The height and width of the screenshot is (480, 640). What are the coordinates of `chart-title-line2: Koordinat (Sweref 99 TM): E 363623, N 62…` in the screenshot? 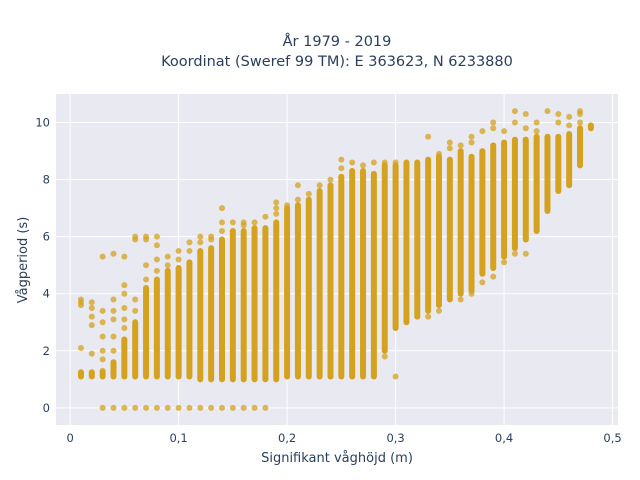 It's located at (337, 62).